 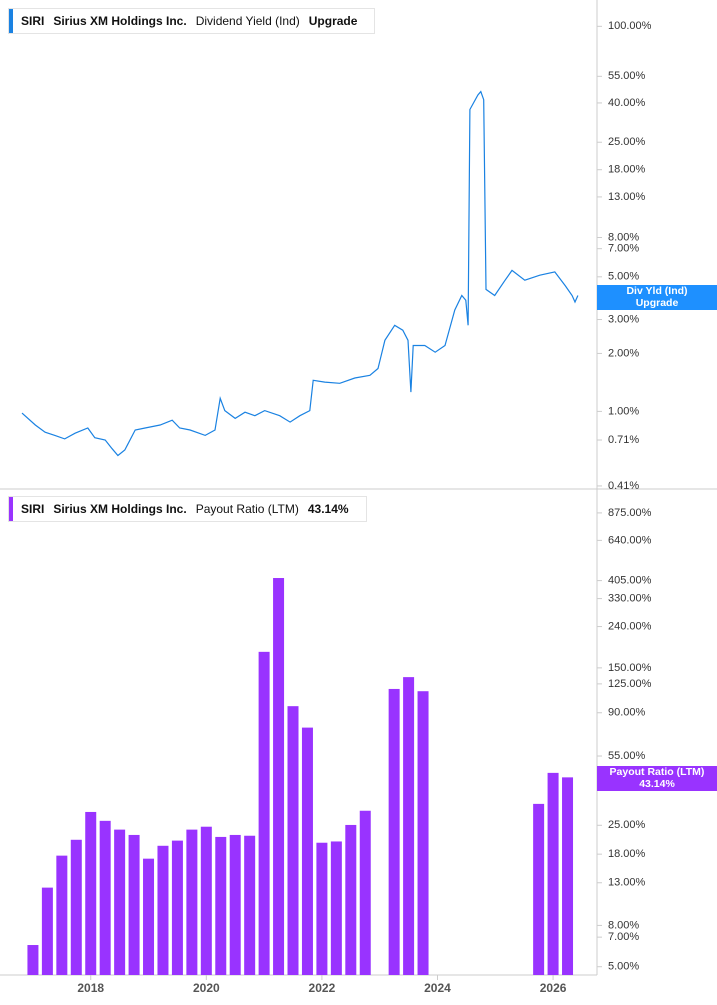 I want to click on y-tick-label: 1.00%, so click(x=623, y=411).